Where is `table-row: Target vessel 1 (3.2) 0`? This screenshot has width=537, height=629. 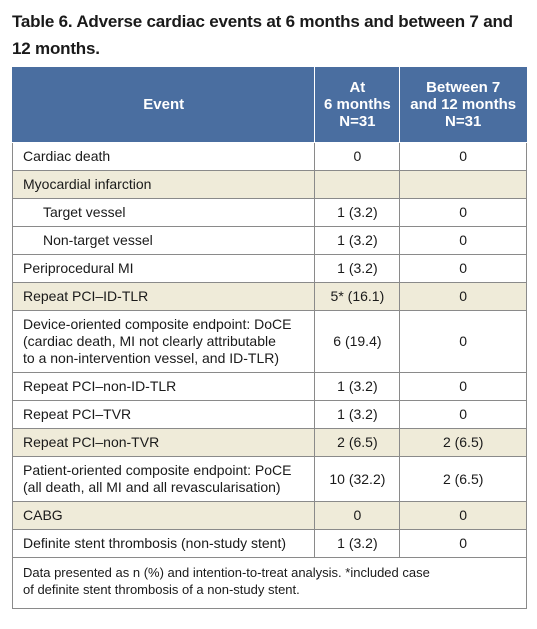 table-row: Target vessel 1 (3.2) 0 is located at coordinates (269, 212).